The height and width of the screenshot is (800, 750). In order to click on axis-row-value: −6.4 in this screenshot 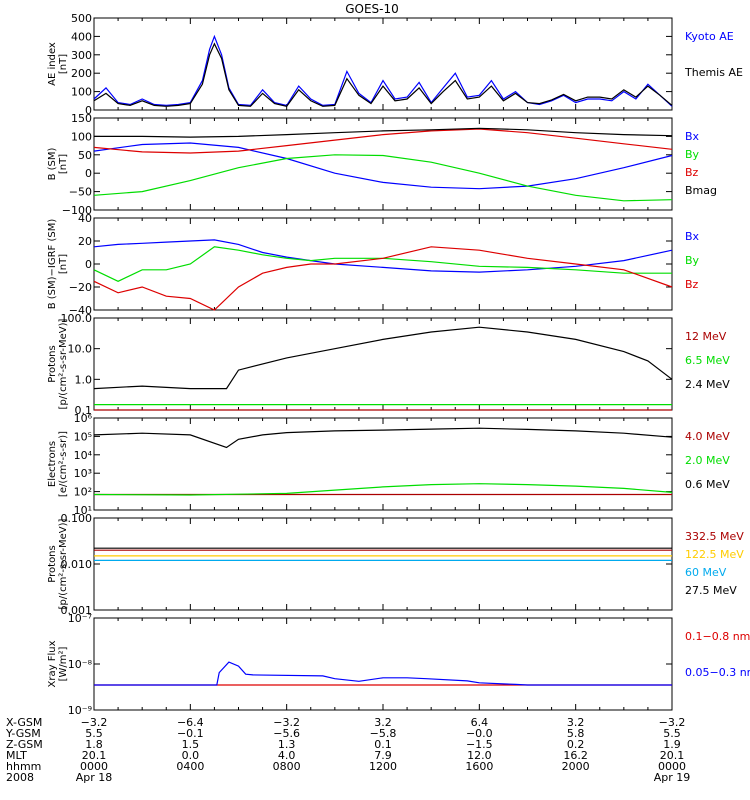, I will do `click(190, 722)`.